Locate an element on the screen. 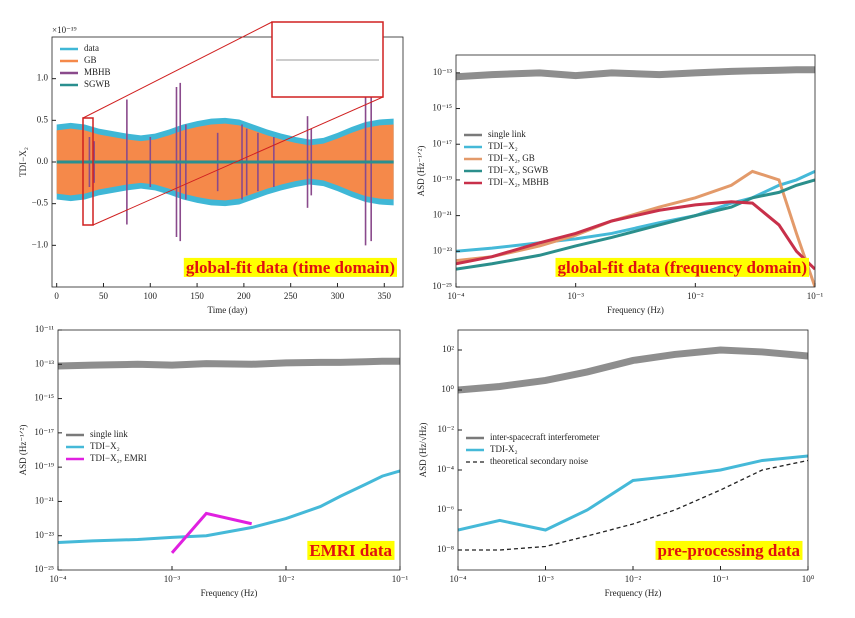  legend-label: TDI-X₂ is located at coordinates (504, 449).